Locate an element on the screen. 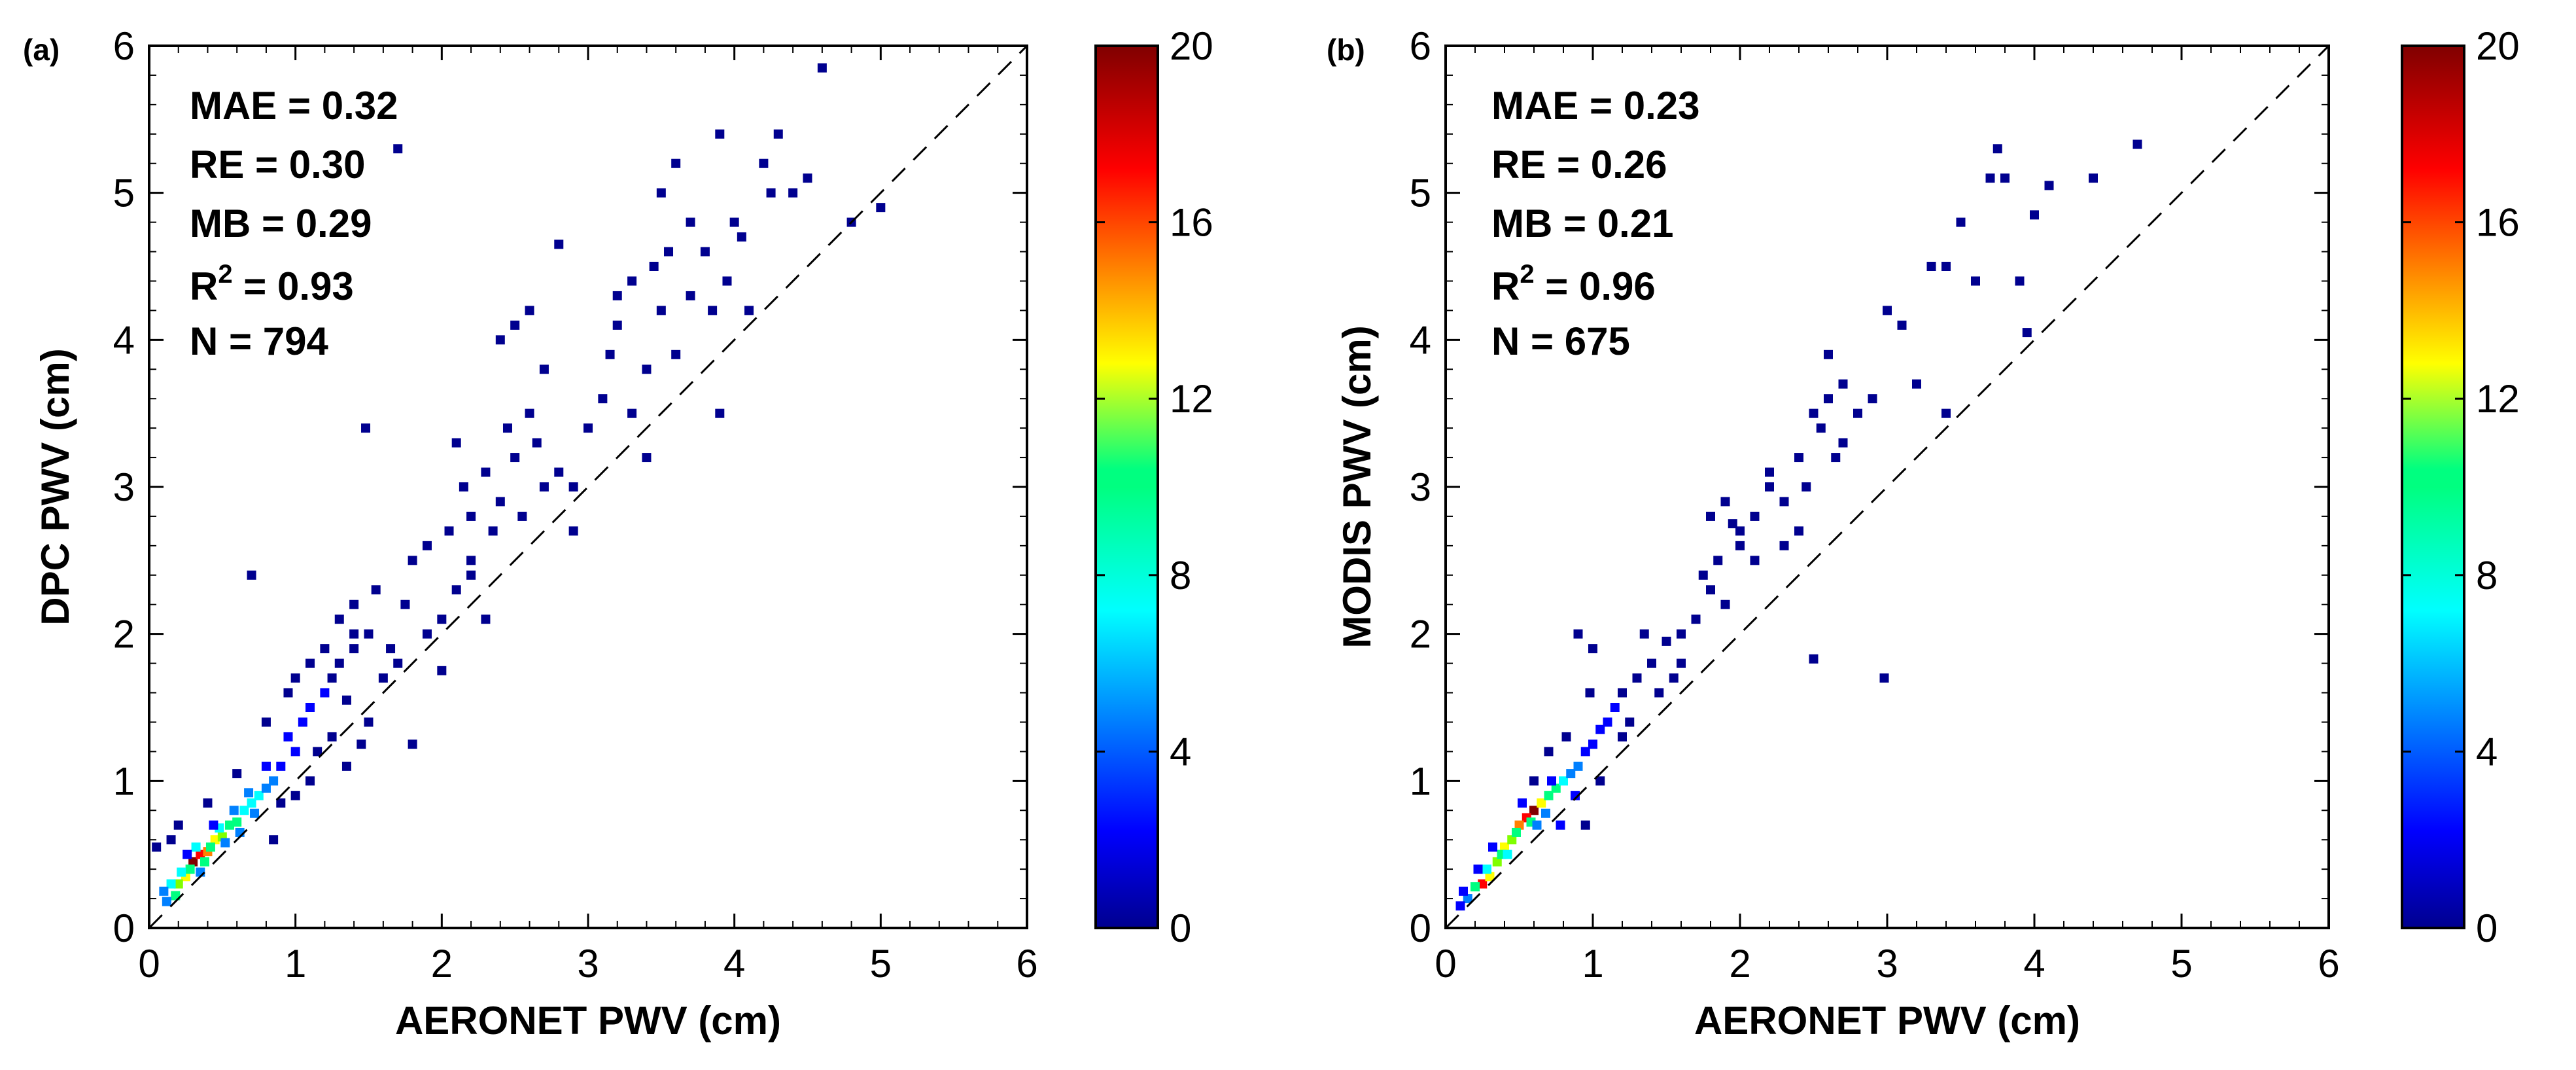  colorbar-tick-label: 20 is located at coordinates (1192, 46).